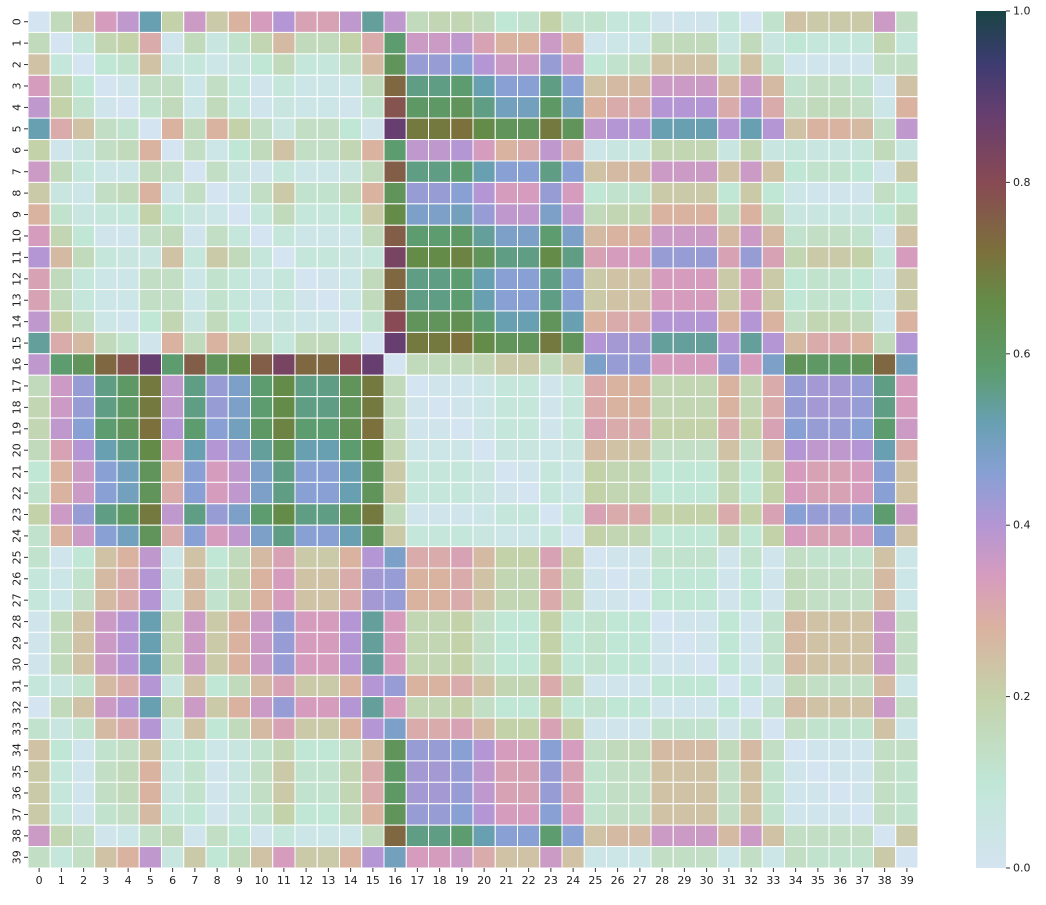  What do you see at coordinates (395, 880) in the screenshot?
I see `x-tick-label: 16` at bounding box center [395, 880].